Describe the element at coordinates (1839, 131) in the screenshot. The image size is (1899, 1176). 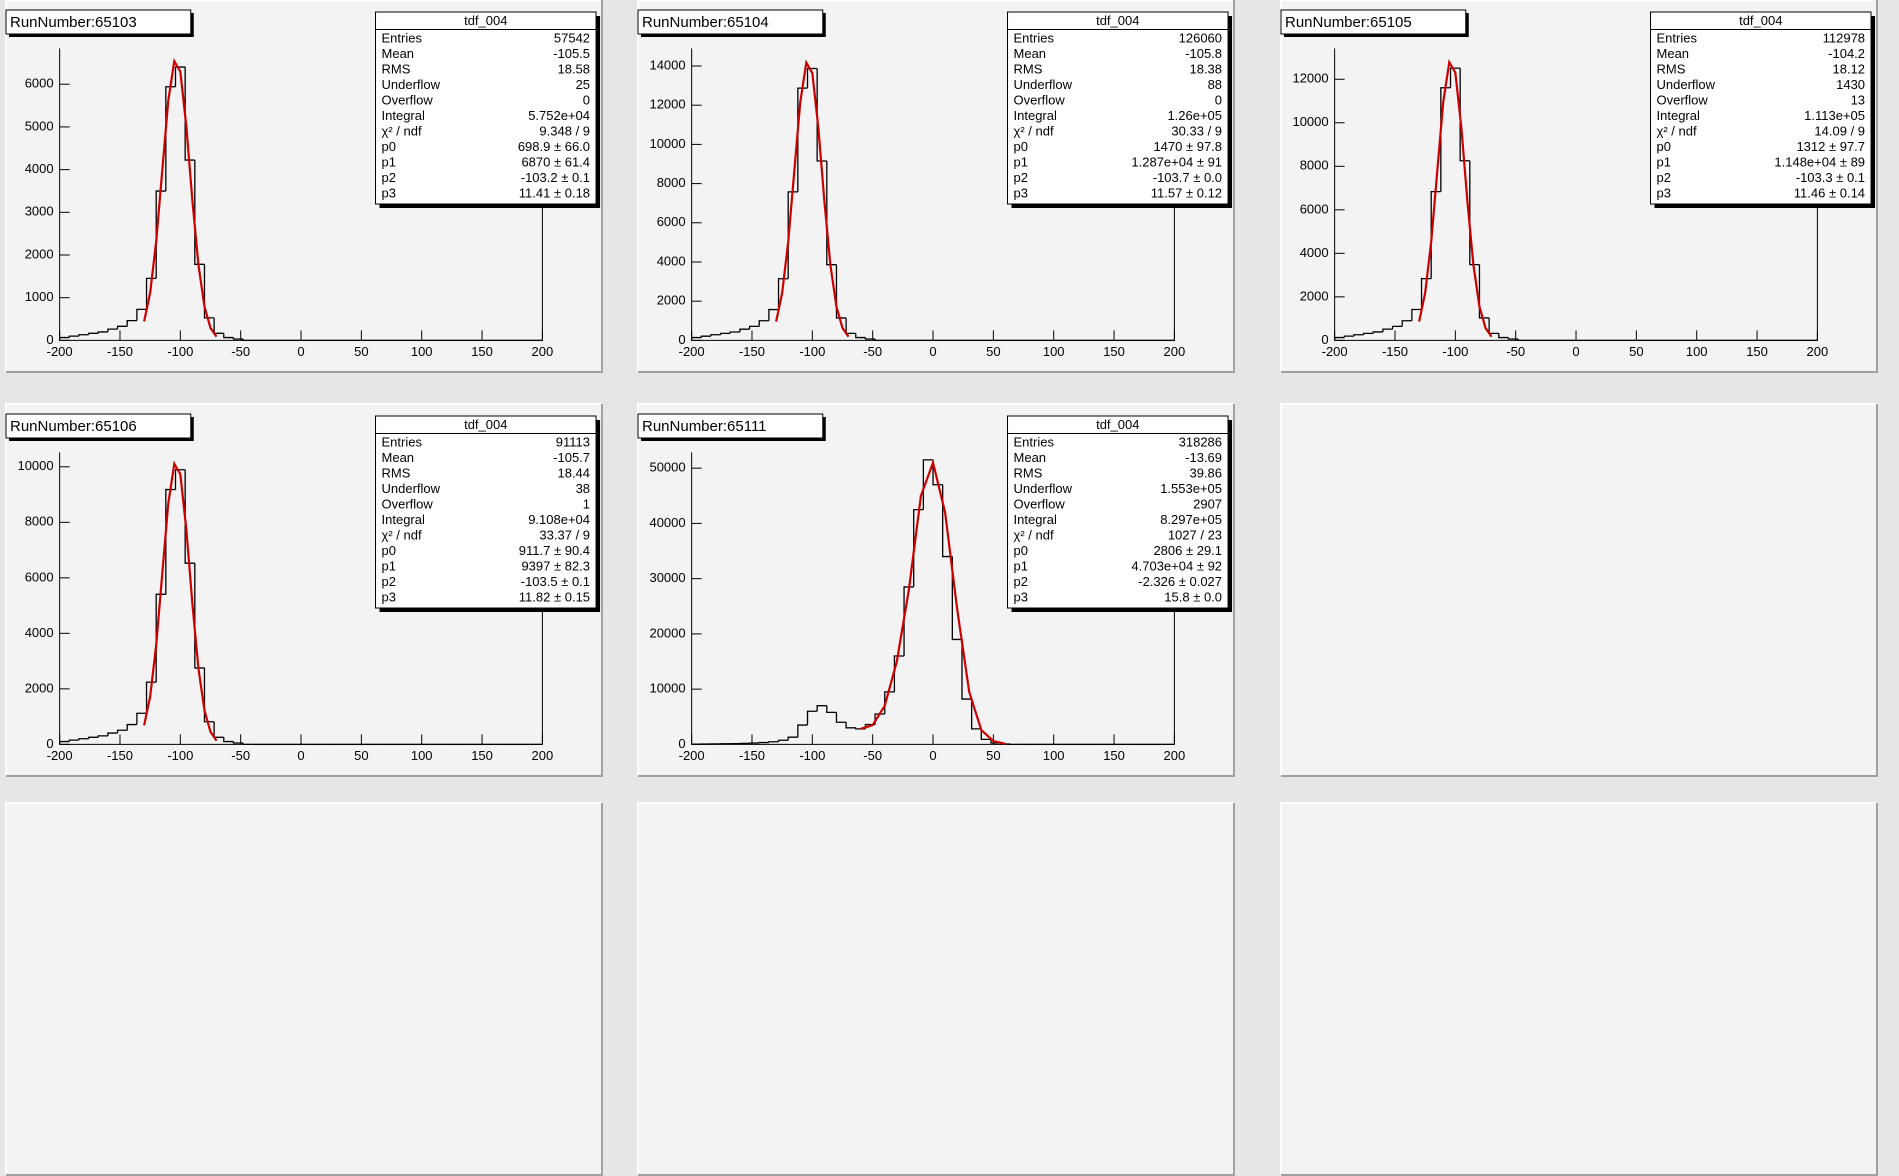
I see `stats-value: 14.09 / 9` at that location.